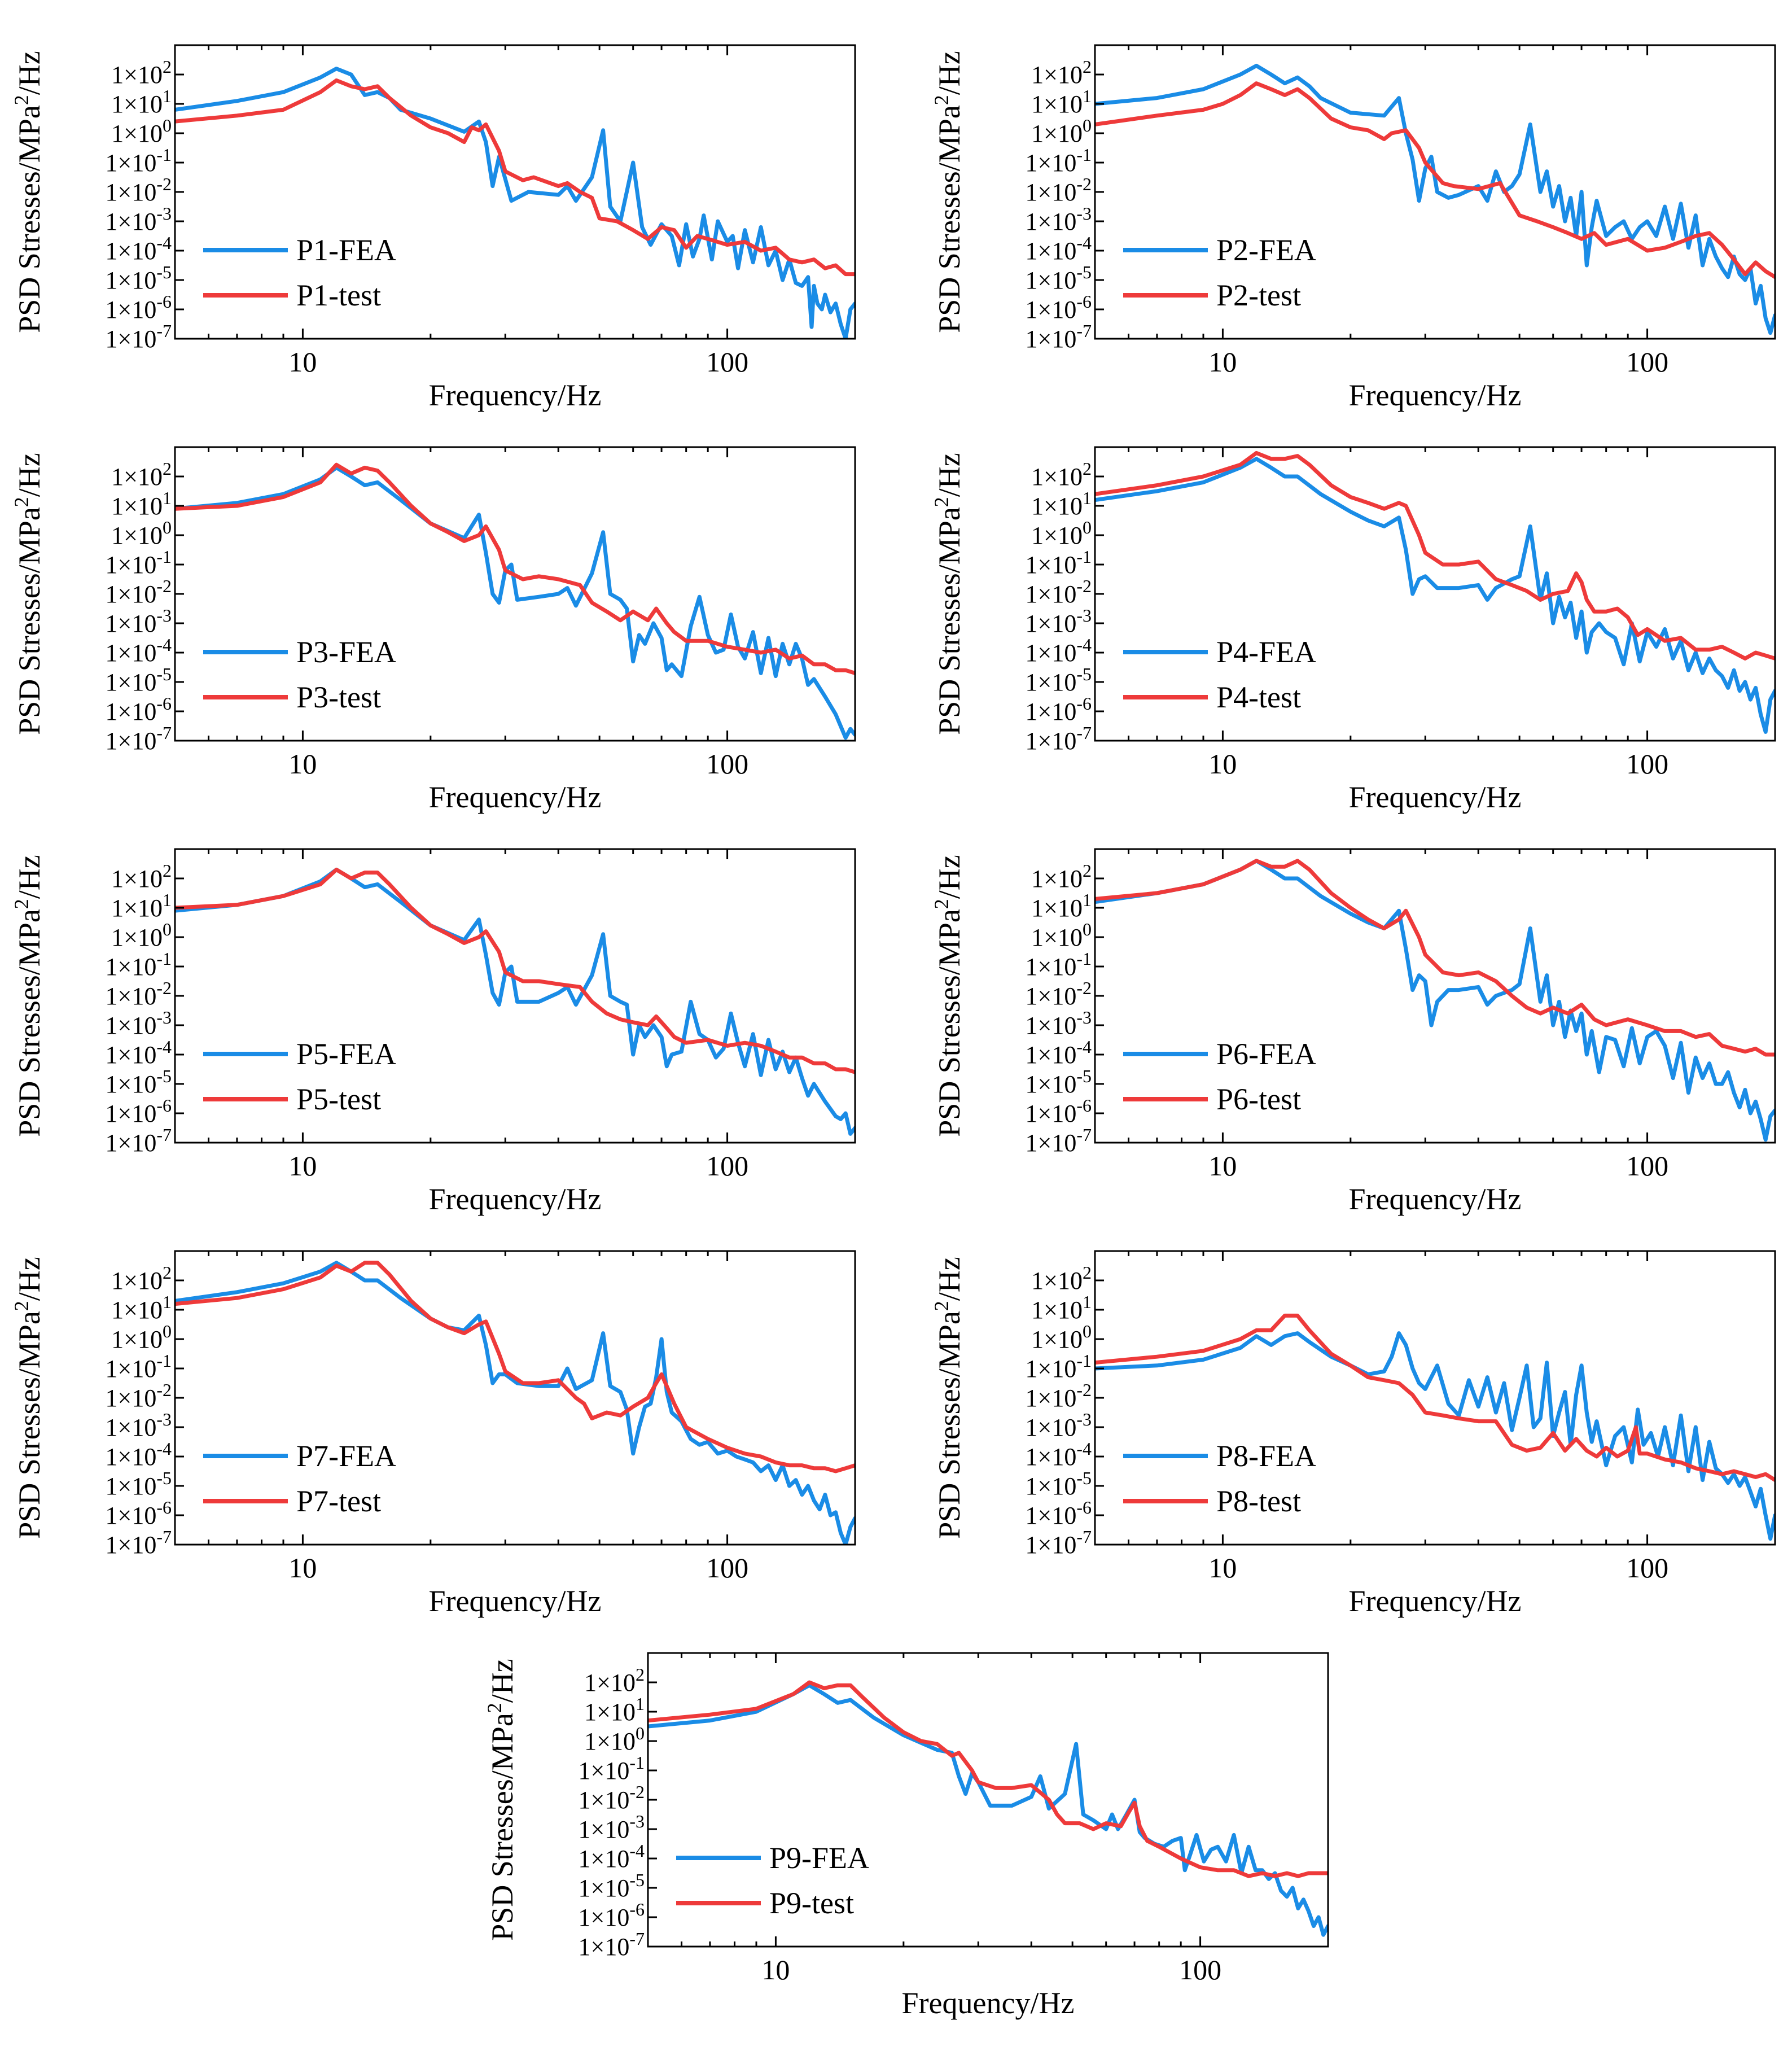 The image size is (1792, 2051). I want to click on legend: P9-FEA P9-test, so click(772, 1880).